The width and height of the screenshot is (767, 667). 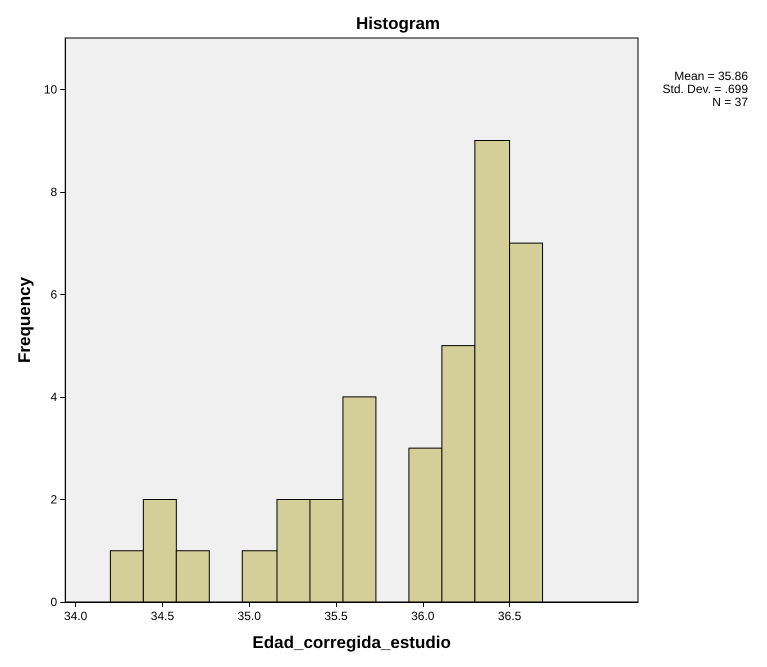 I want to click on x-axis-title: Edad_corregida_estudio, so click(x=351, y=642).